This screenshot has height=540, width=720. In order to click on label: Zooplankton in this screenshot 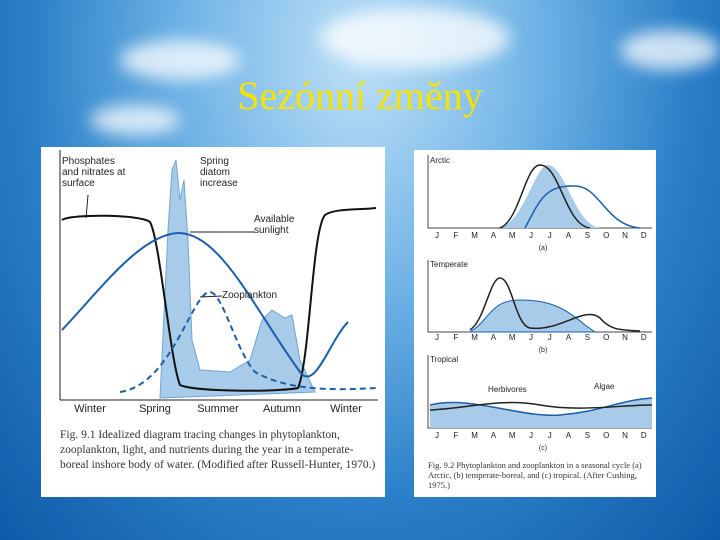, I will do `click(249, 295)`.